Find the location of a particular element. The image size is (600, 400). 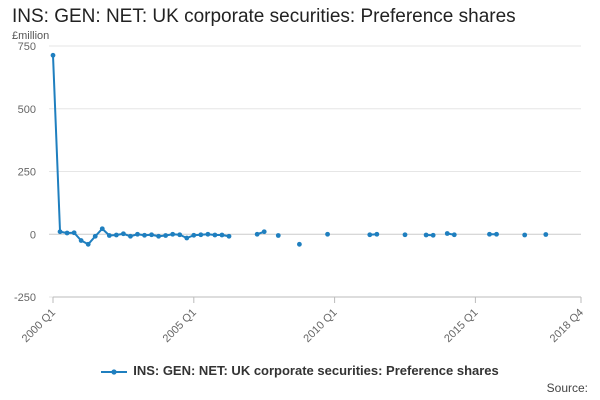

legend-swatch is located at coordinates (114, 371).